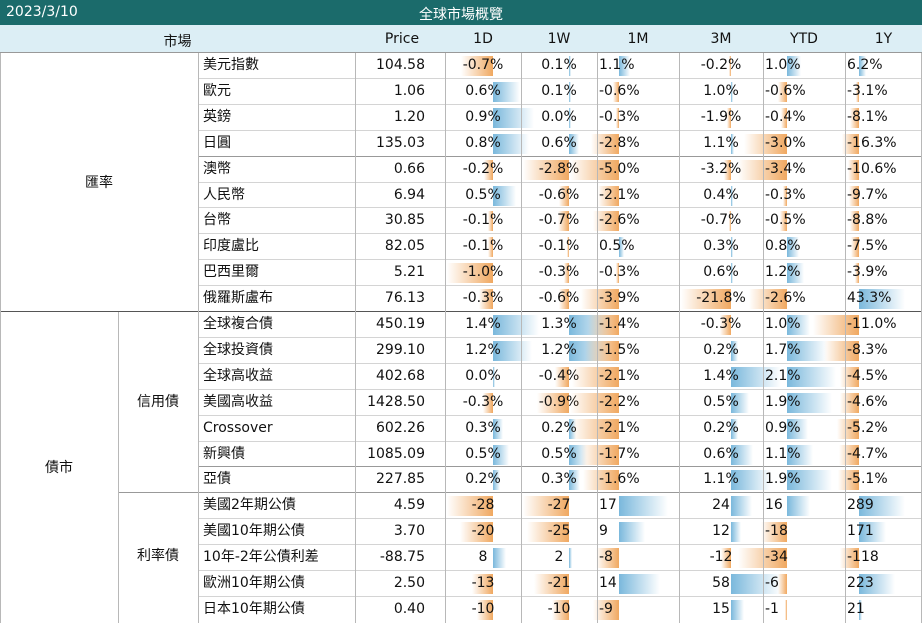  What do you see at coordinates (254, 583) in the screenshot?
I see `row-name: 歐洲10年期公債` at bounding box center [254, 583].